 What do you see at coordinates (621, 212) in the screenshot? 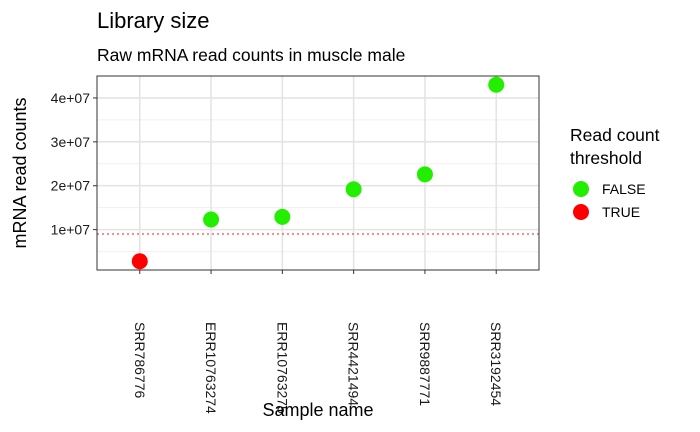
I see `legend-label-true: TRUE` at bounding box center [621, 212].